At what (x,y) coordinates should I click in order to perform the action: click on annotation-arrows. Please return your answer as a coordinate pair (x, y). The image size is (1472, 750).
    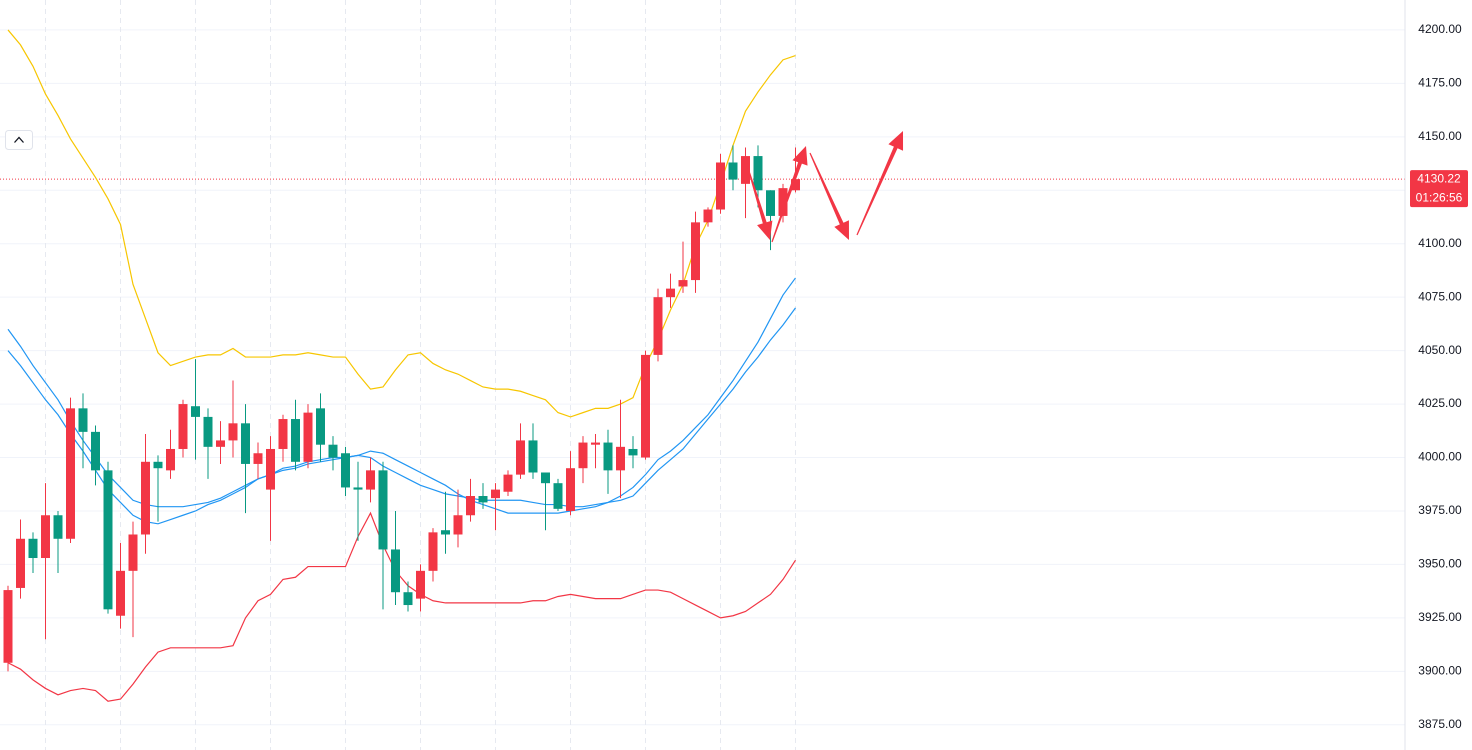
    Looking at the image, I should click on (825, 187).